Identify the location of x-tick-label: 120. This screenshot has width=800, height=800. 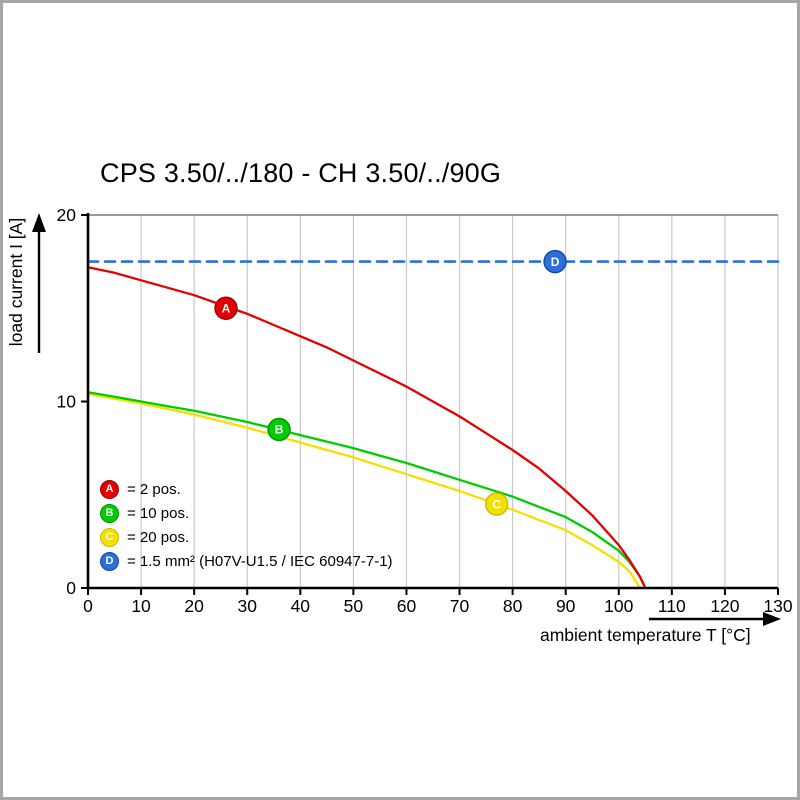
(724, 606).